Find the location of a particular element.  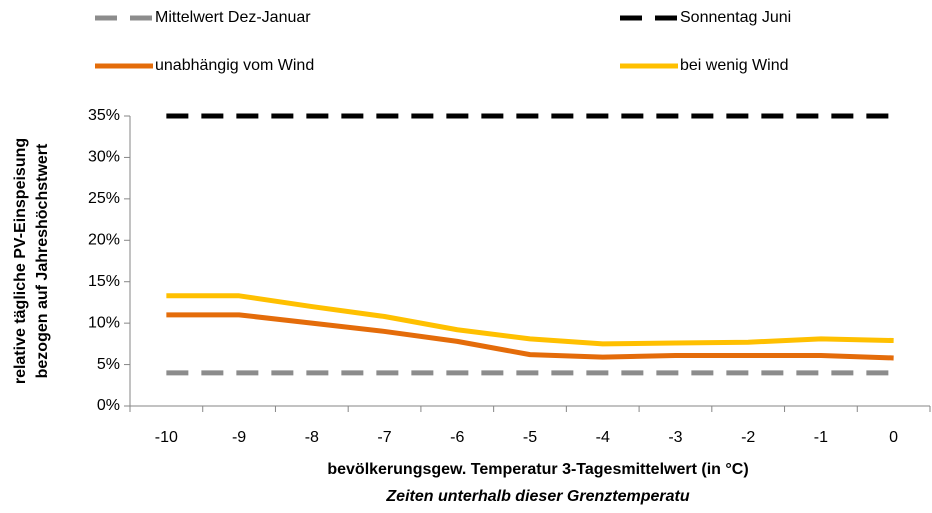

y-tick-label: 30% is located at coordinates (104, 157).